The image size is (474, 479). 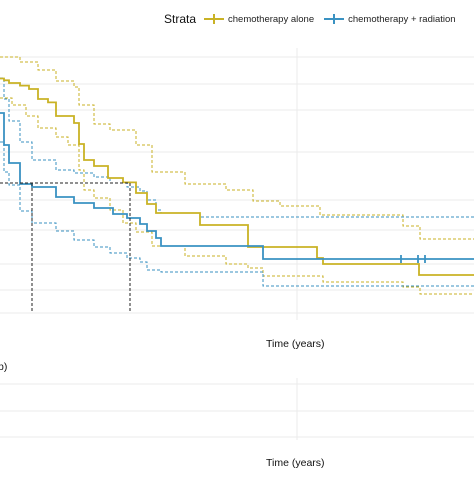 I want to click on clipped-label: p), so click(x=4, y=367).